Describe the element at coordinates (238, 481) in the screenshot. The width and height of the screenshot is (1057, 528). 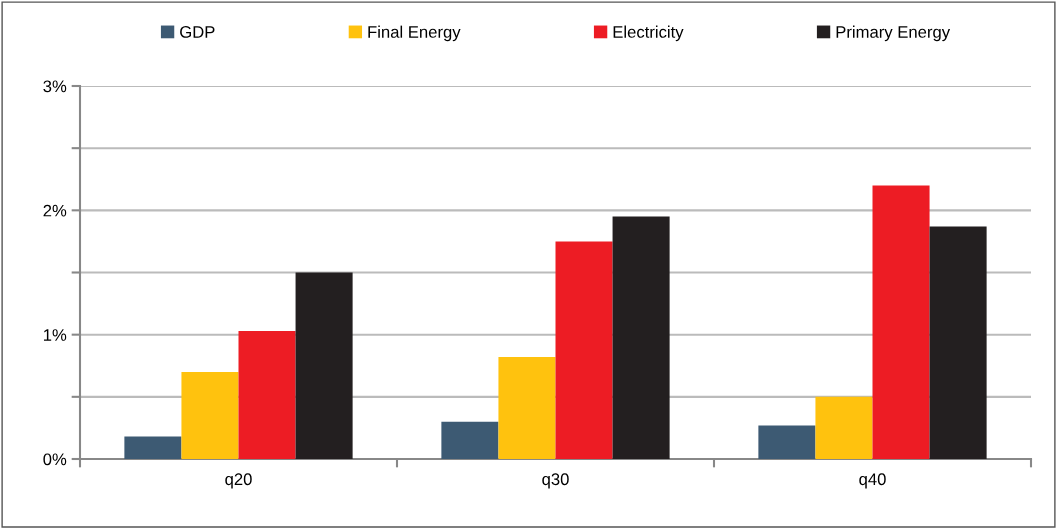
I see `x-tick-label: q20` at that location.